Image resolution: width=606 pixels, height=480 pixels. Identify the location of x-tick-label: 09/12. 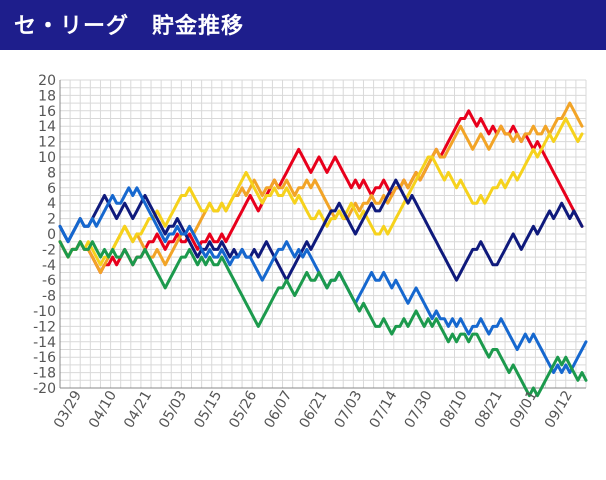
(559, 409).